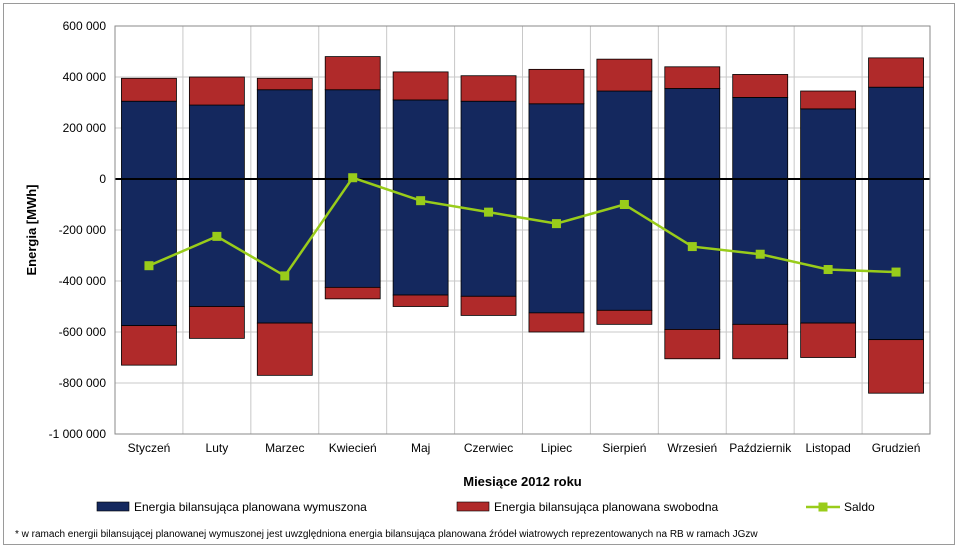 Image resolution: width=960 pixels, height=549 pixels. I want to click on x-tick-label: Wrzesień, so click(692, 448).